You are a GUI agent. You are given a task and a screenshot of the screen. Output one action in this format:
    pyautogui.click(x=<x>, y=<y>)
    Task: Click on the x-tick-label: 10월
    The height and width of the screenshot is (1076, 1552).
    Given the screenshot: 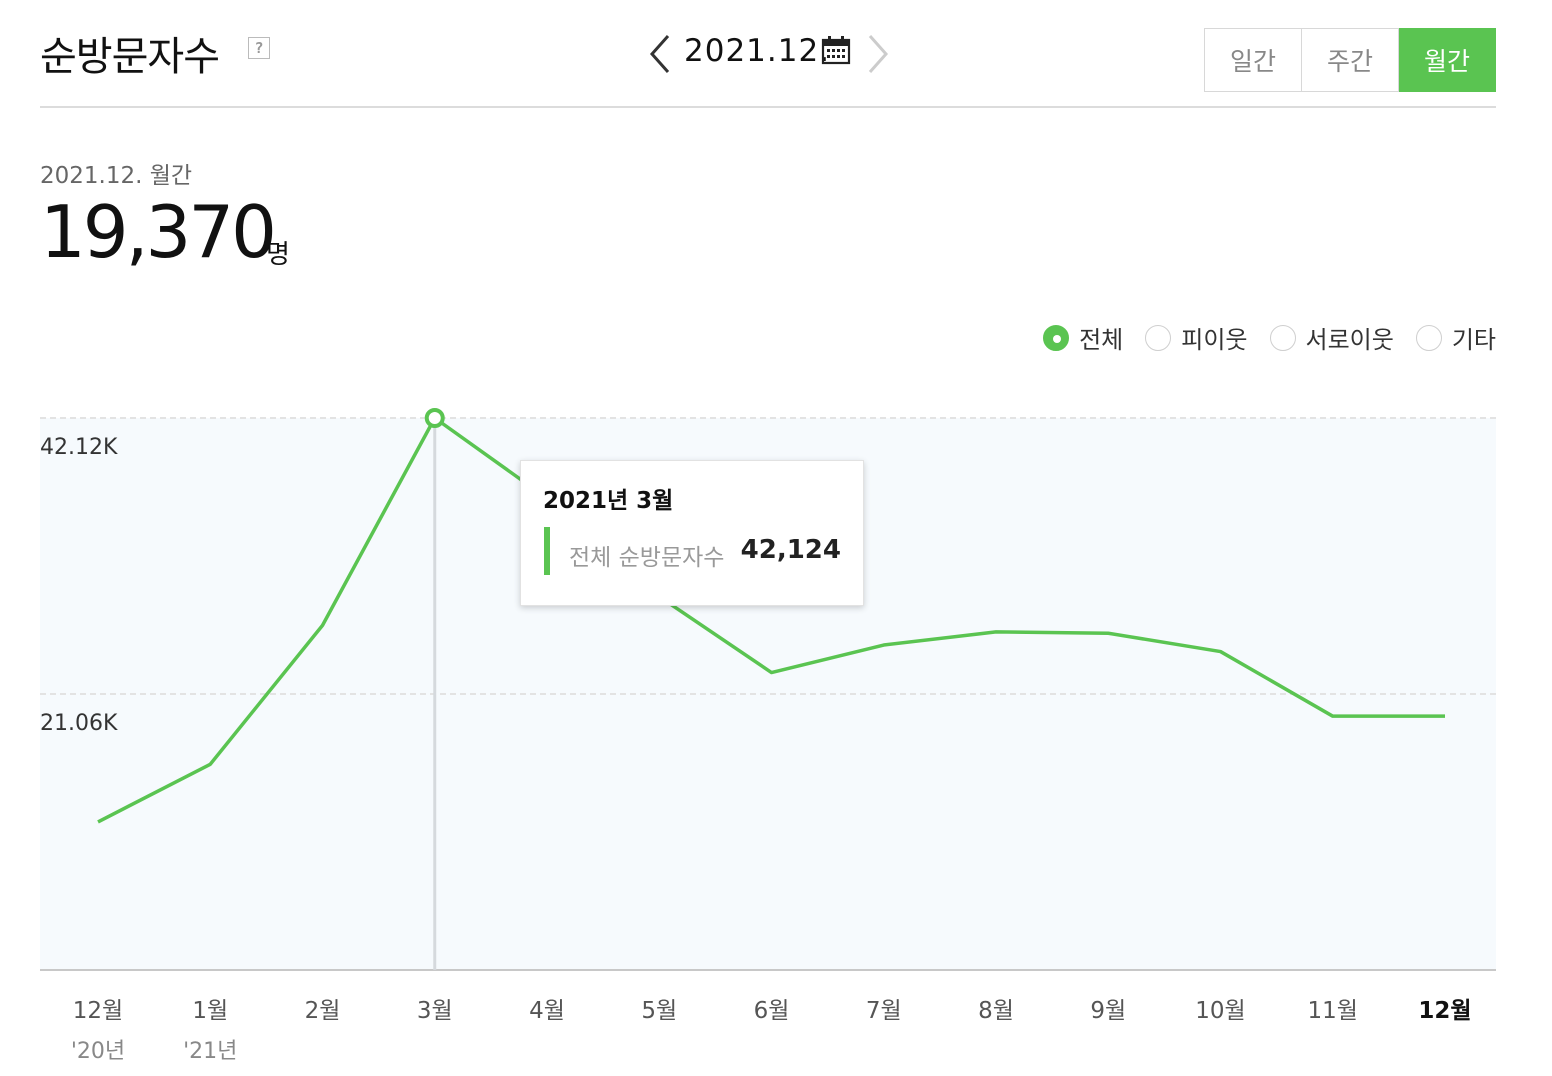 What is the action you would take?
    pyautogui.click(x=1220, y=1011)
    